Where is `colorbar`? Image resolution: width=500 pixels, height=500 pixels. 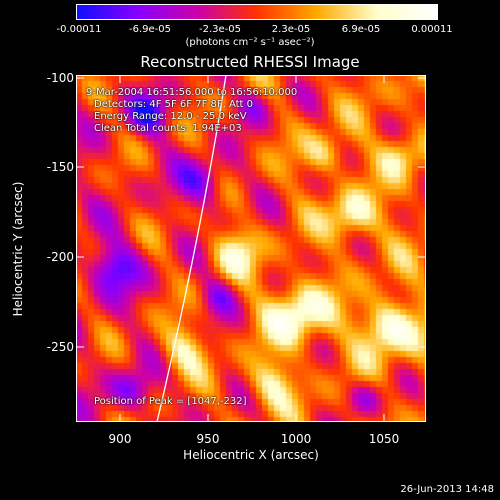
colorbar is located at coordinates (257, 12).